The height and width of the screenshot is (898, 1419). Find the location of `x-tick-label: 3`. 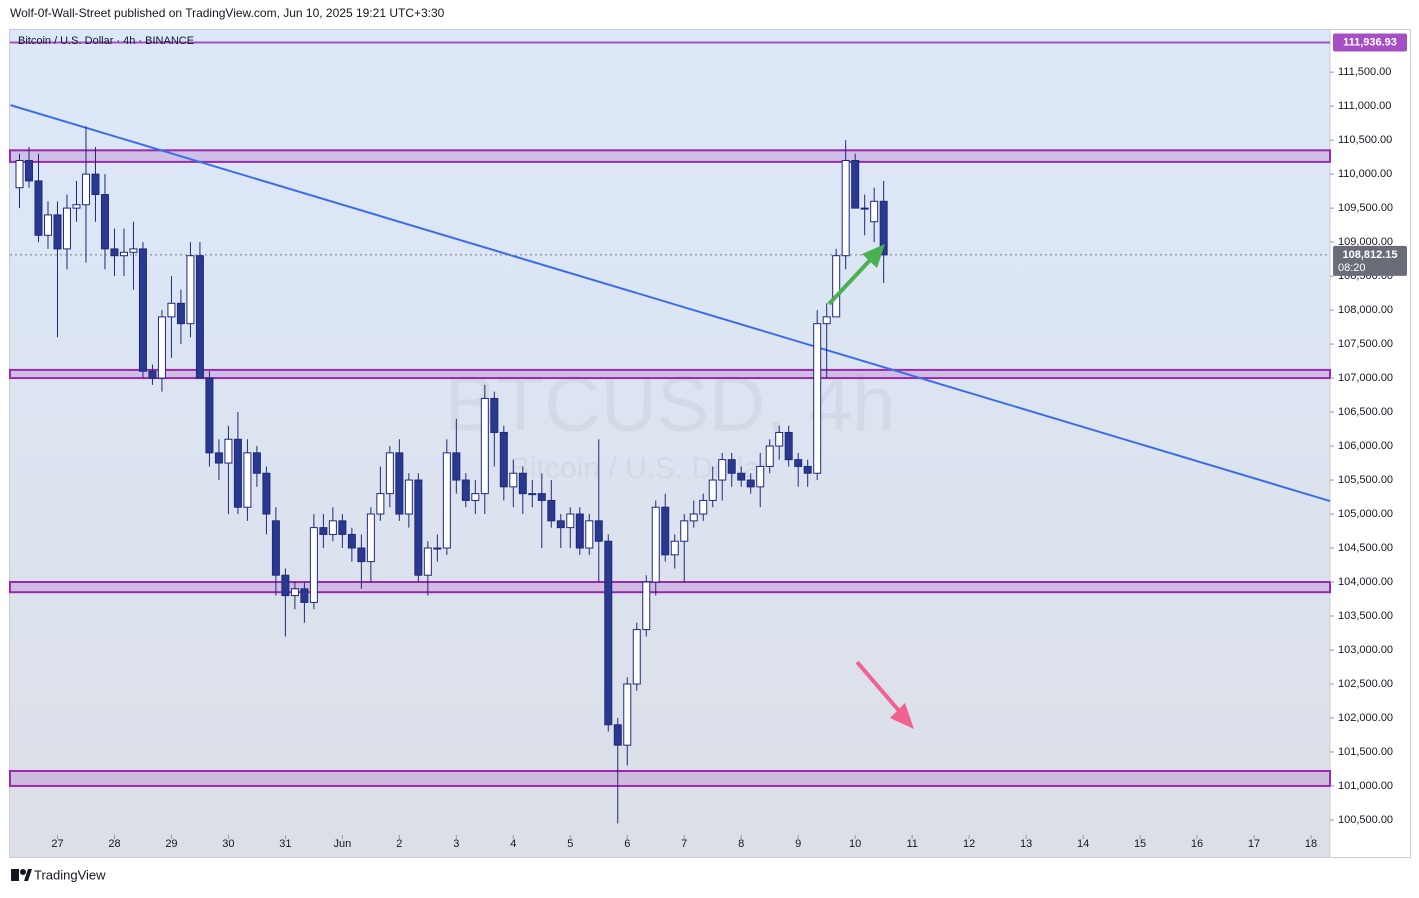

x-tick-label: 3 is located at coordinates (456, 844).